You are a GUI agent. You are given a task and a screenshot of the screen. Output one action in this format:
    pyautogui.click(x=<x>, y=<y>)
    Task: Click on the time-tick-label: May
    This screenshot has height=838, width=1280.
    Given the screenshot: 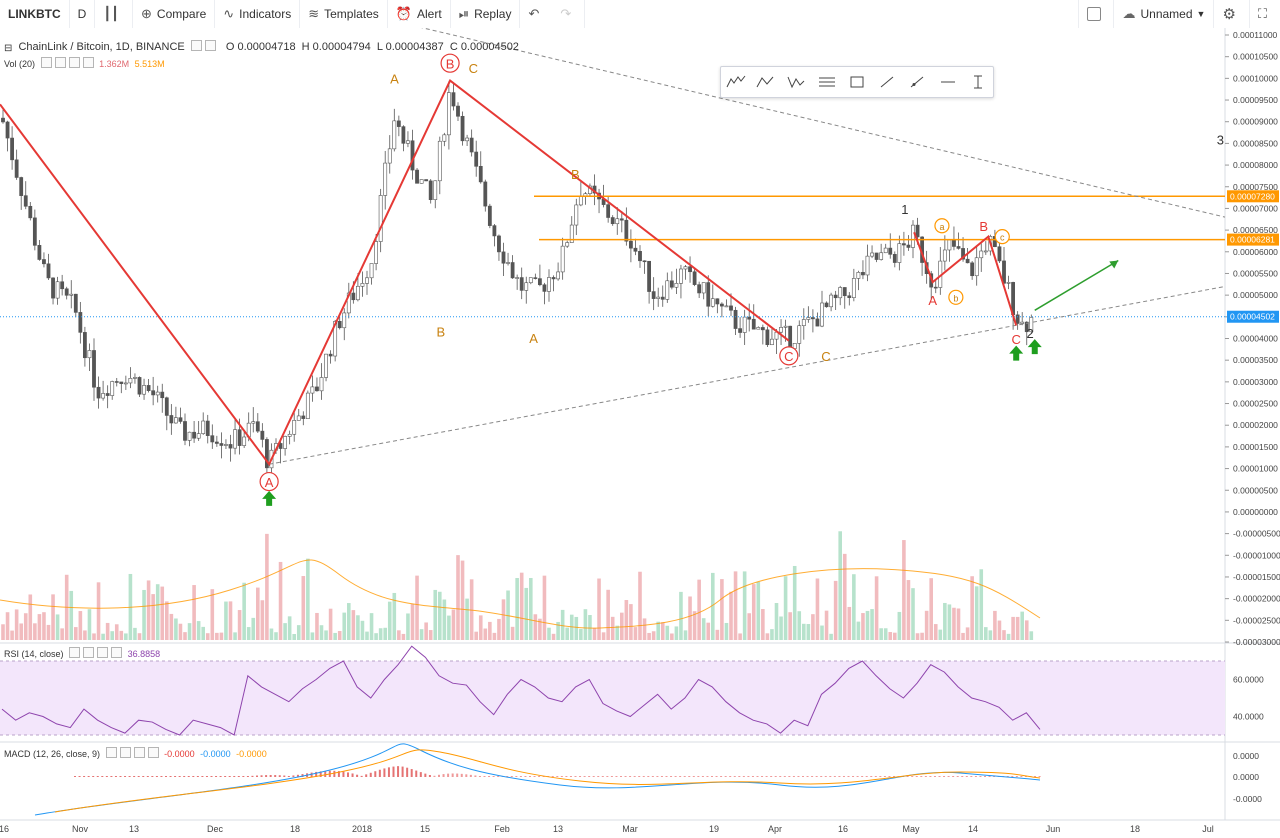 What is the action you would take?
    pyautogui.click(x=911, y=829)
    